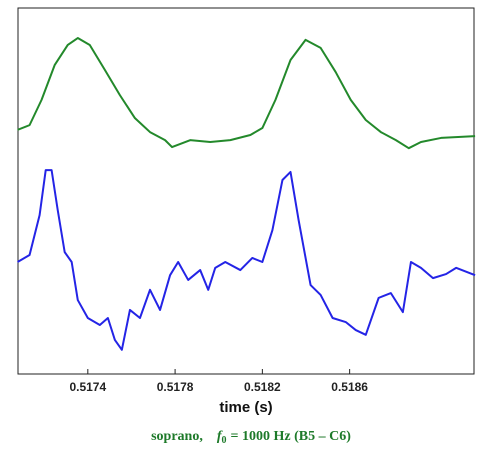 This screenshot has width=502, height=453. What do you see at coordinates (245, 407) in the screenshot?
I see `x-axis-label: time (s)` at bounding box center [245, 407].